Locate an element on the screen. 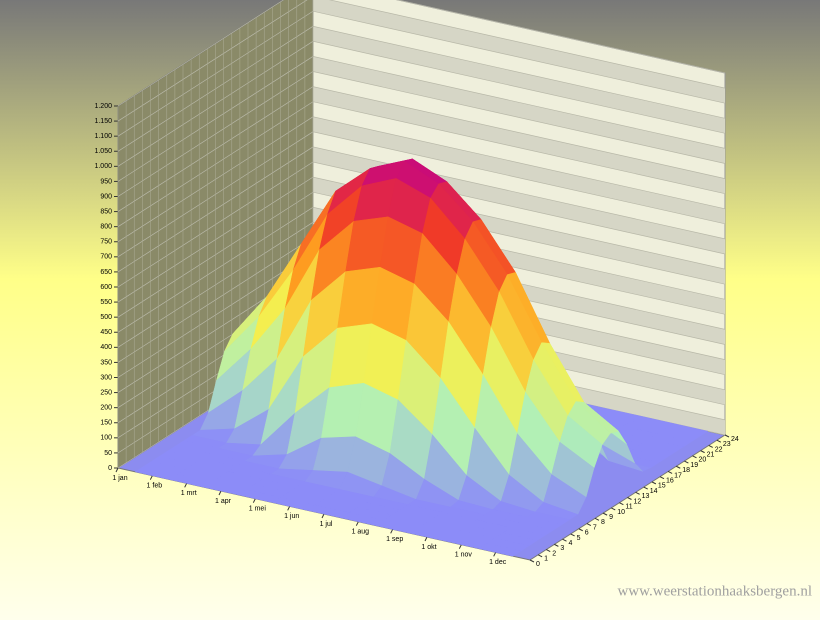 The height and width of the screenshot is (620, 820). y-tick-label: 800 is located at coordinates (106, 227).